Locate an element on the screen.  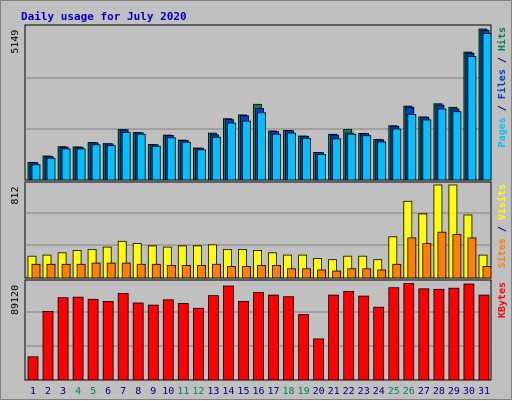
x-tick-label: 15 is located at coordinates (243, 391).